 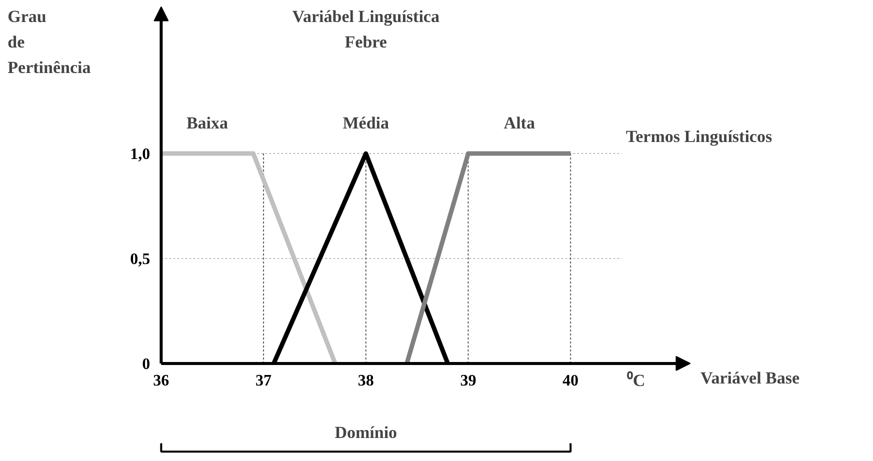 I want to click on series-label: Alta, so click(x=520, y=123).